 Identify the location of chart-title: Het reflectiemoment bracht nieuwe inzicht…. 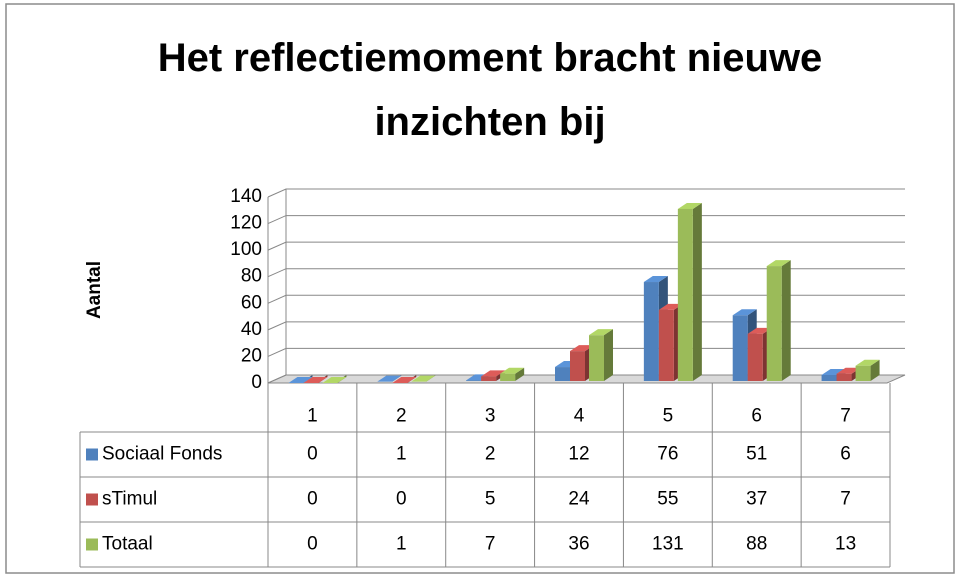
(490, 90).